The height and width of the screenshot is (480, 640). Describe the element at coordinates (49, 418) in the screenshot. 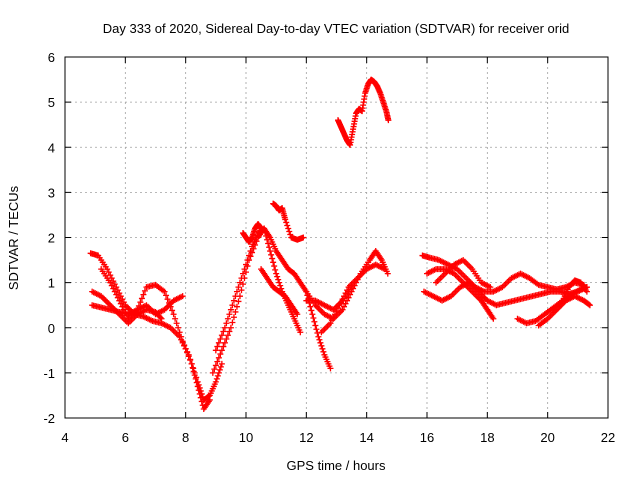

I see `y-tick-label: -2` at that location.